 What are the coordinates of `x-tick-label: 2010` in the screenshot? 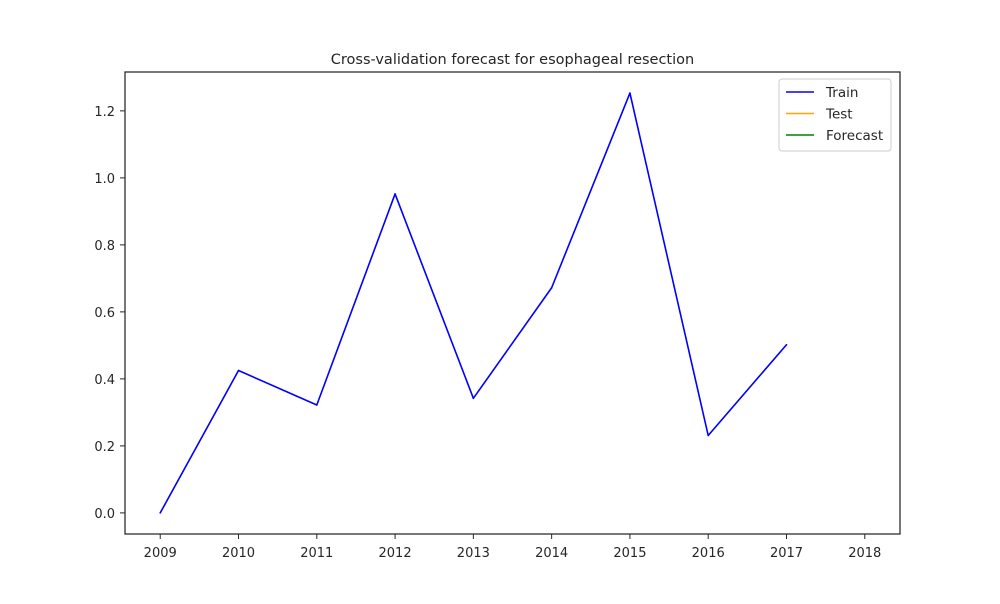 It's located at (238, 553).